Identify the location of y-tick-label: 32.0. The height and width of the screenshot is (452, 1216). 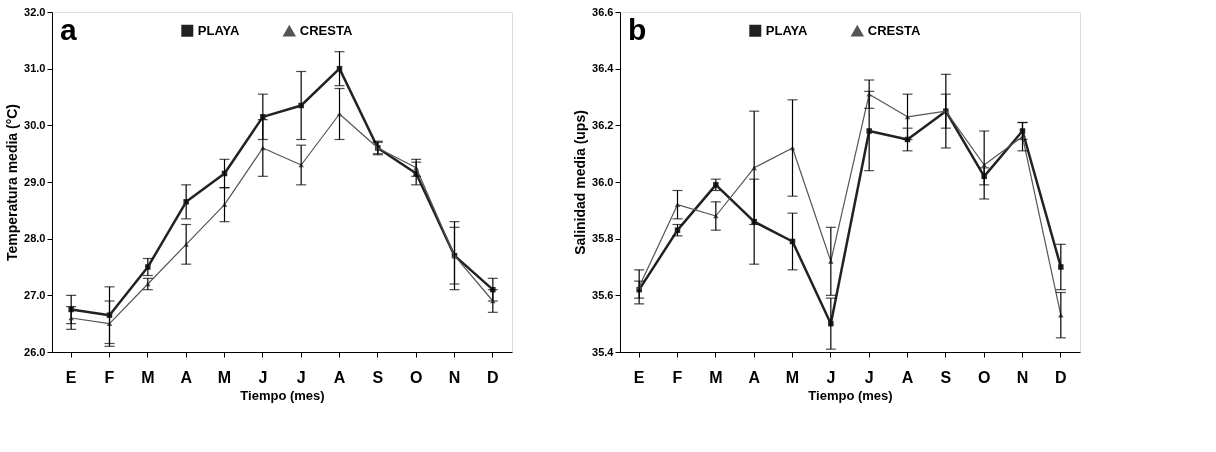
(35, 11).